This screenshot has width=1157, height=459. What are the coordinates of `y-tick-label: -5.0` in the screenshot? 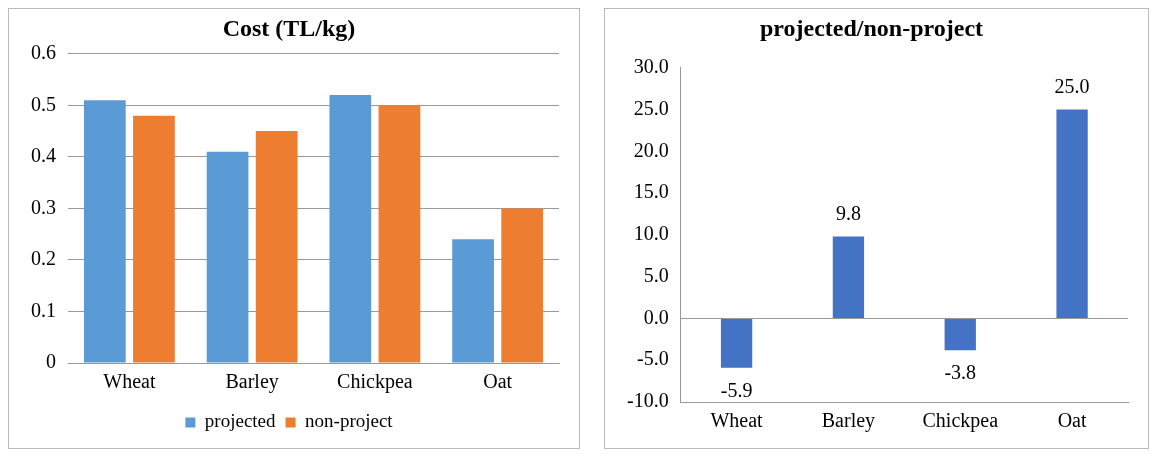 It's located at (652, 358).